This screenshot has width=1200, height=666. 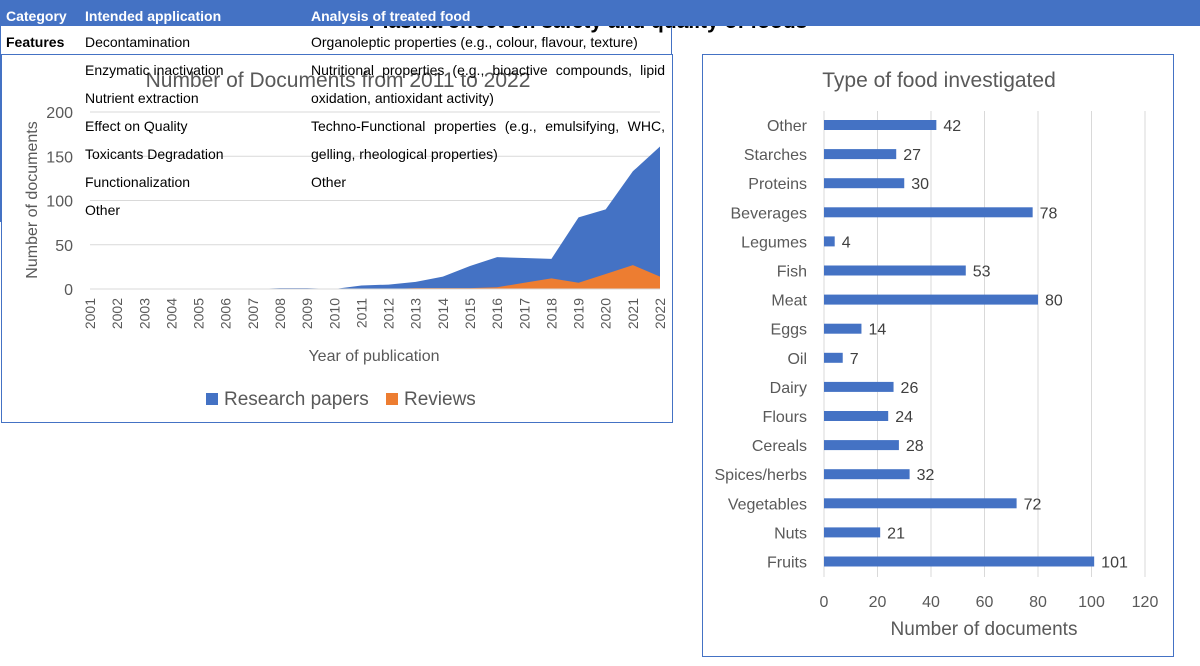 What do you see at coordinates (769, 213) in the screenshot?
I see `category-label: Beverages` at bounding box center [769, 213].